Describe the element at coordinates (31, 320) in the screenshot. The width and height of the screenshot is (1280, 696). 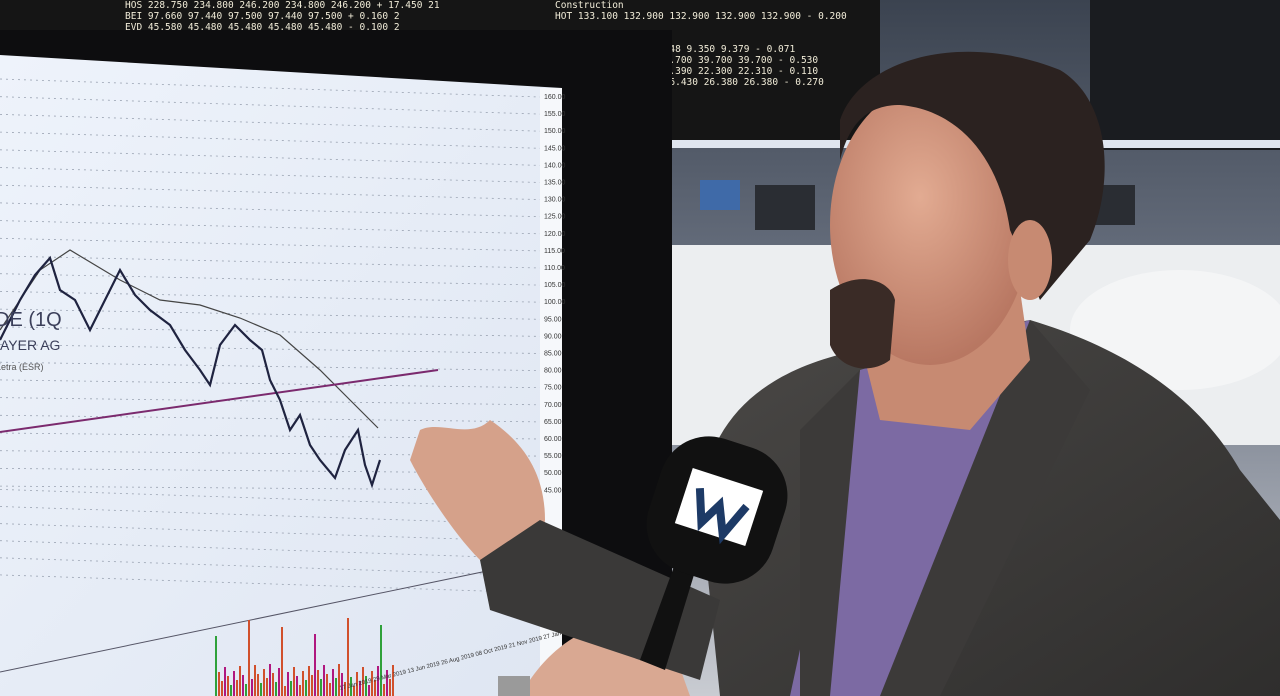
I see `chart-title: DE (1Q` at that location.